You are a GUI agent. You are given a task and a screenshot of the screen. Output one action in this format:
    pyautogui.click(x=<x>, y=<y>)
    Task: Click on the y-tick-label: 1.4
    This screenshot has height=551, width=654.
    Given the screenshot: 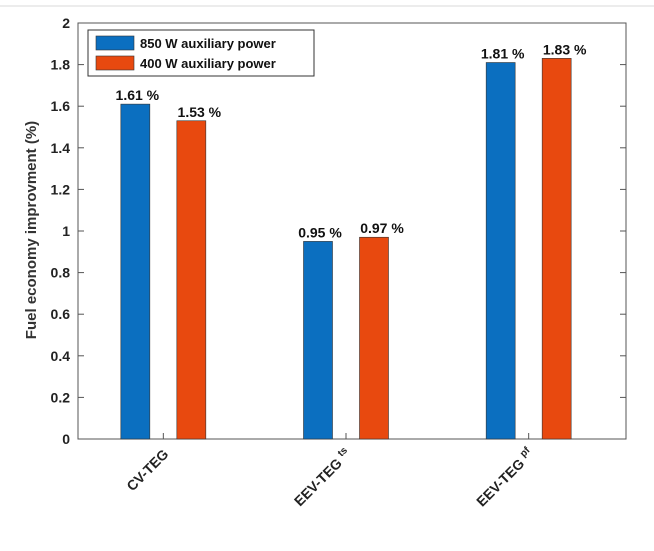 What is the action you would take?
    pyautogui.click(x=61, y=148)
    